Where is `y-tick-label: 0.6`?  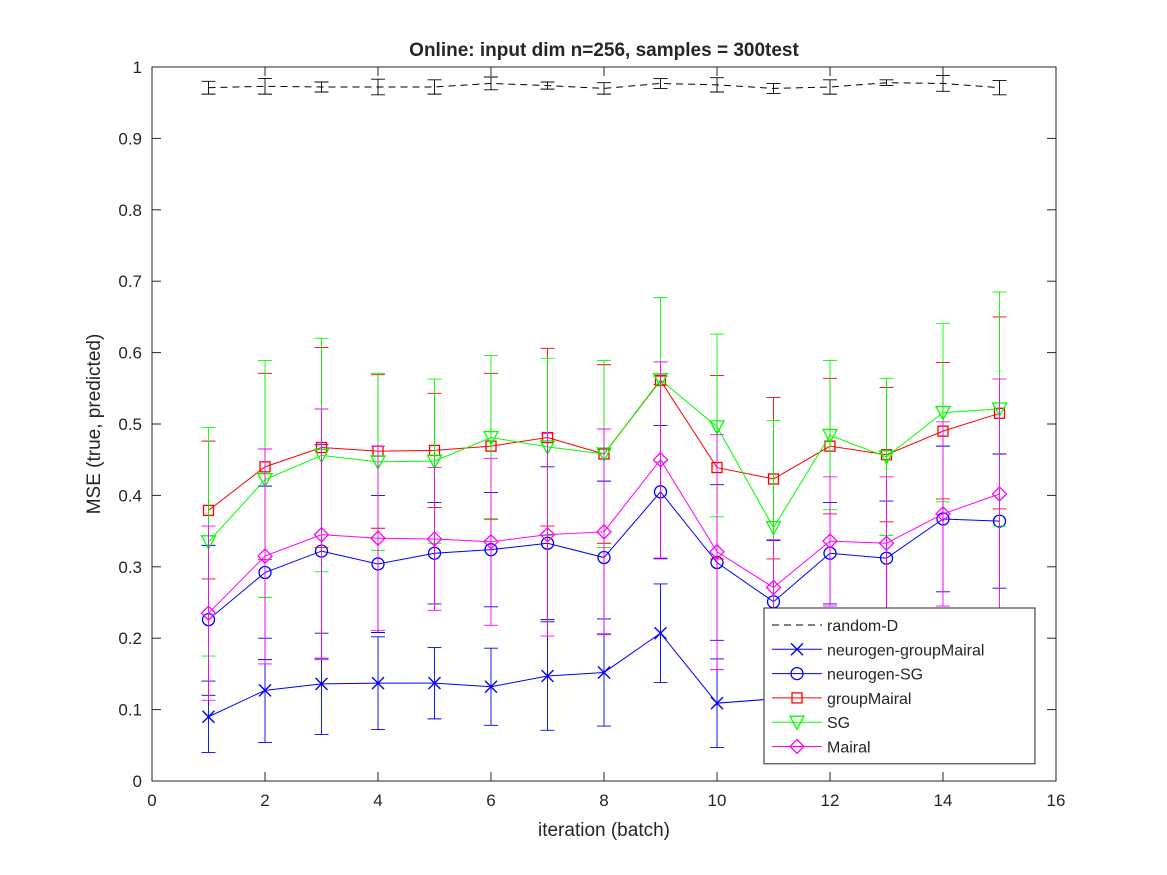
y-tick-label: 0.6 is located at coordinates (130, 353).